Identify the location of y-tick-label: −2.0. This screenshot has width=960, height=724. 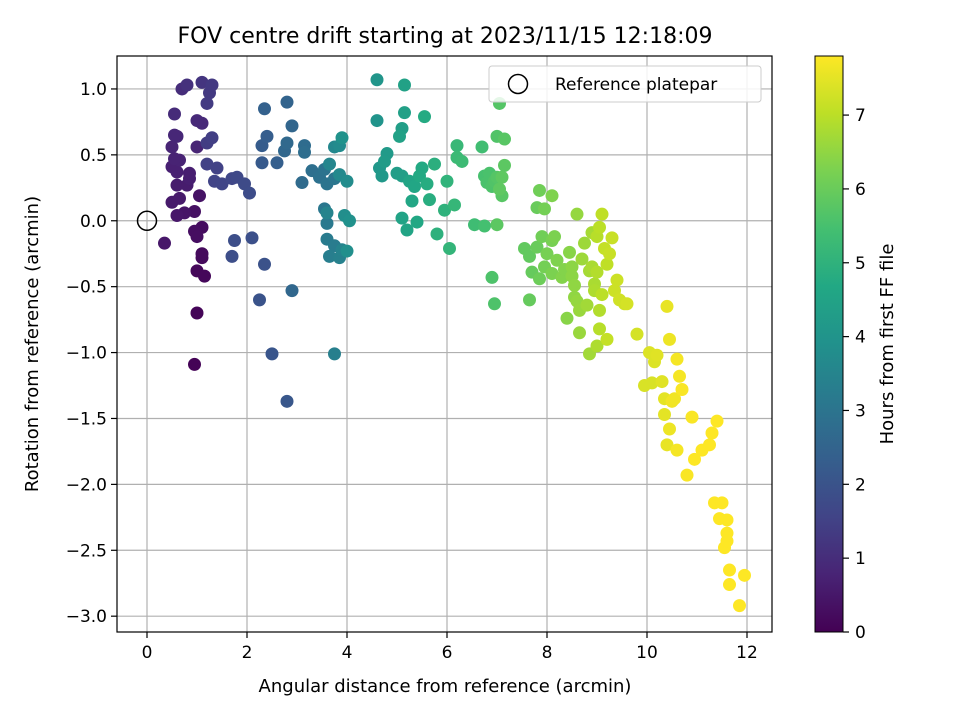
(86, 485).